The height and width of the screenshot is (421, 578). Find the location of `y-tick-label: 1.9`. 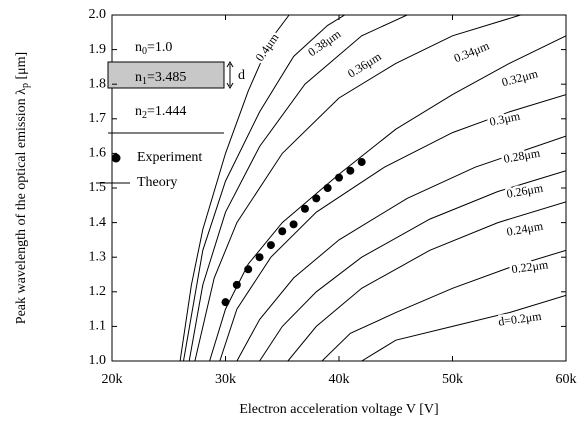

y-tick-label: 1.9 is located at coordinates (98, 49).